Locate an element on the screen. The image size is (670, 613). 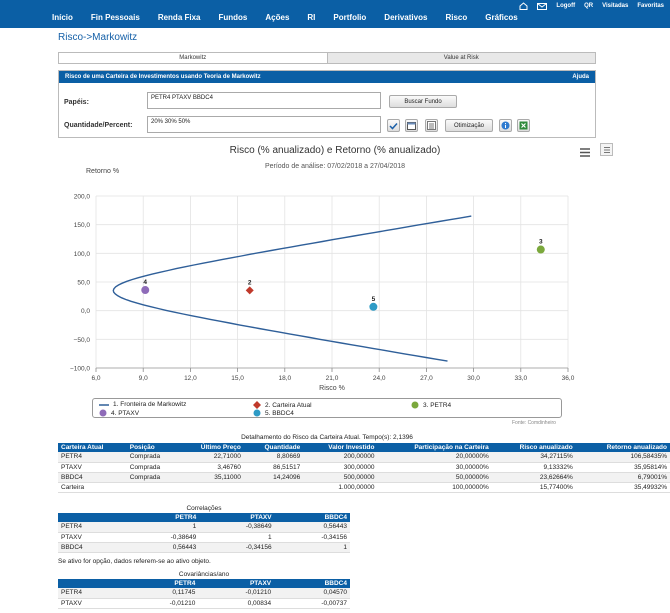
markowitz-frontier-line is located at coordinates (292, 288).